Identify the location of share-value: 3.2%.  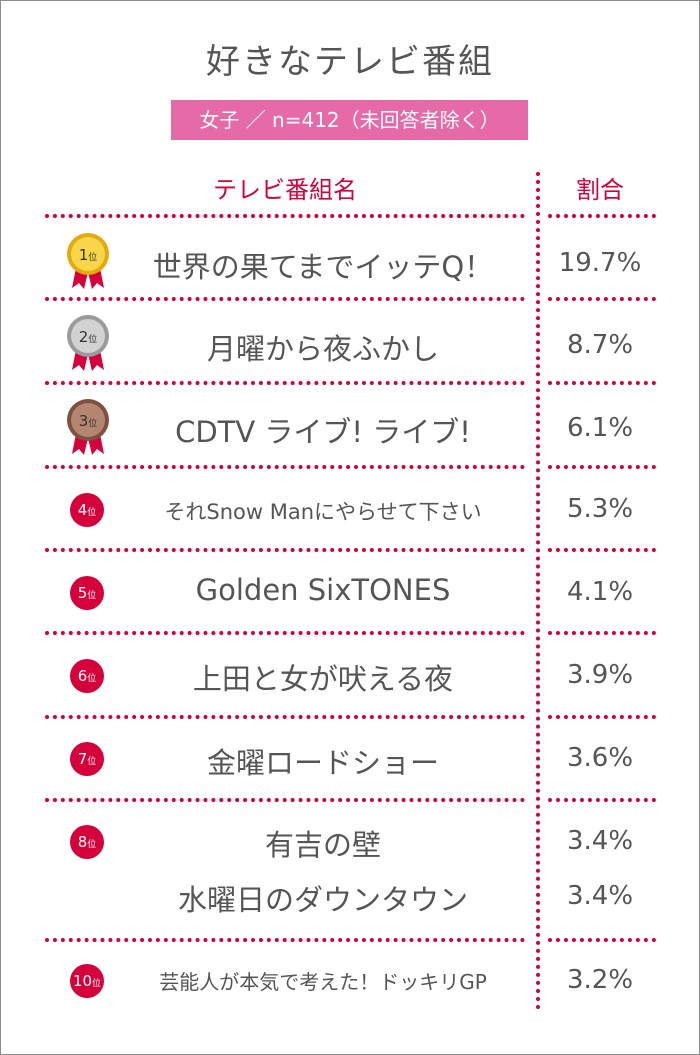
(600, 980).